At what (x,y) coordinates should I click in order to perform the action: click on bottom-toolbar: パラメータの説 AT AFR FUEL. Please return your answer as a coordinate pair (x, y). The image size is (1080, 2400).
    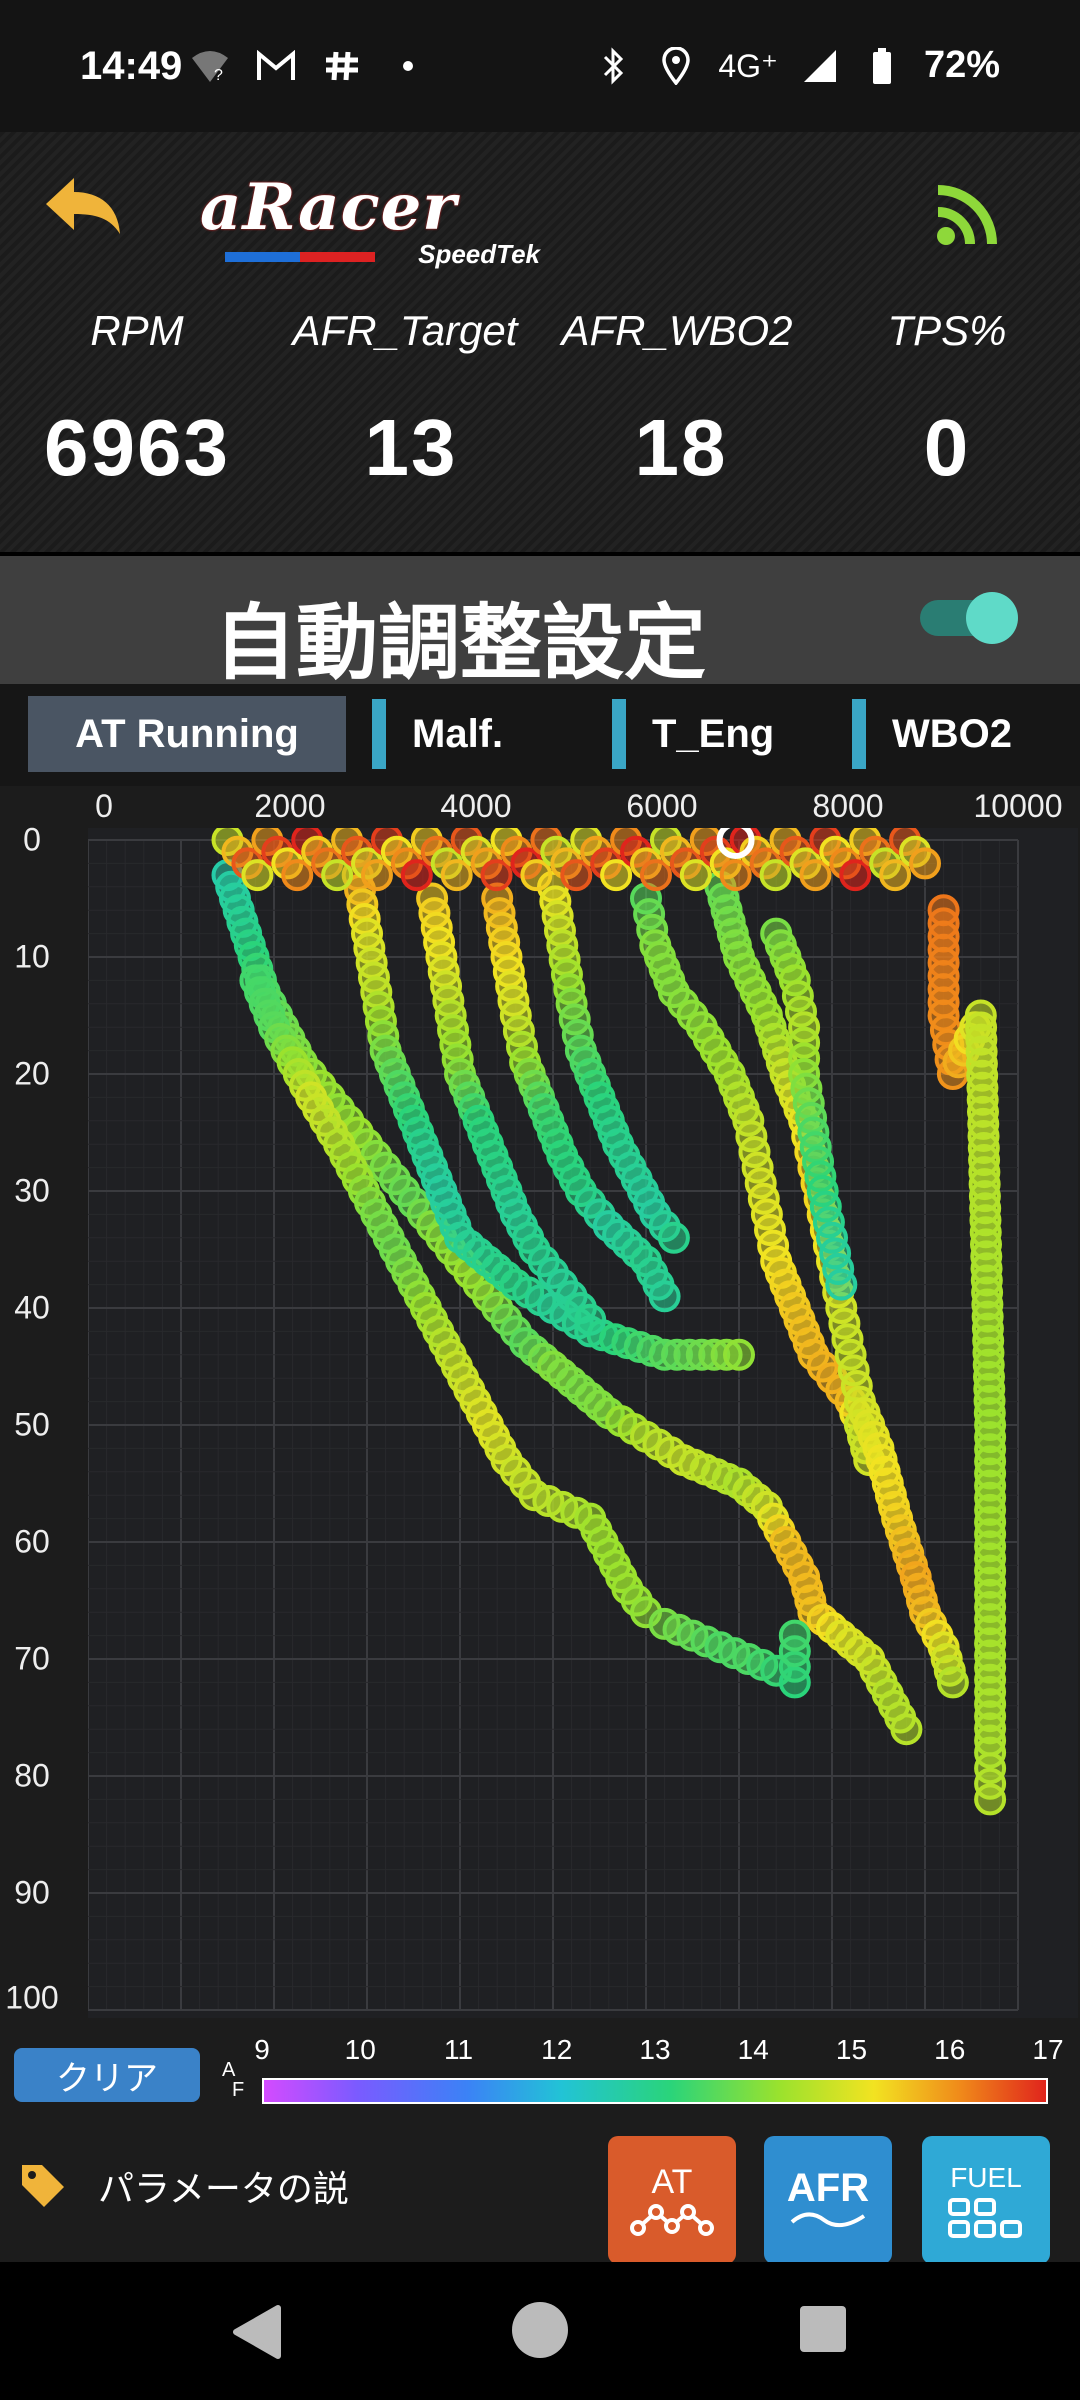
    Looking at the image, I should click on (540, 2188).